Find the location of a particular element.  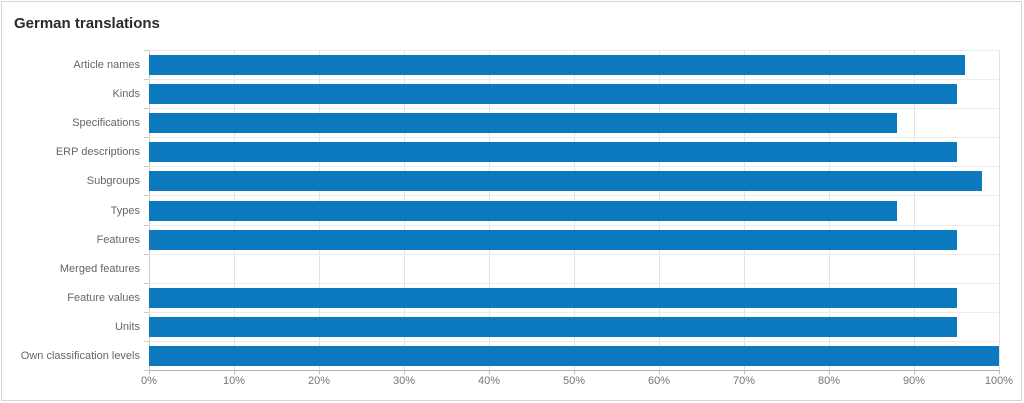

category-label: Subgroups is located at coordinates (113, 181).